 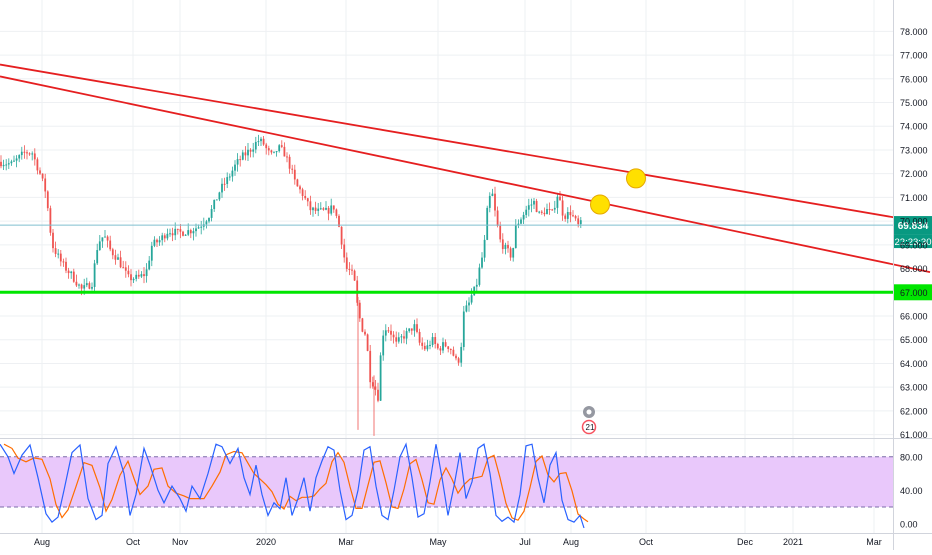 I want to click on time-label-box, so click(x=913, y=241).